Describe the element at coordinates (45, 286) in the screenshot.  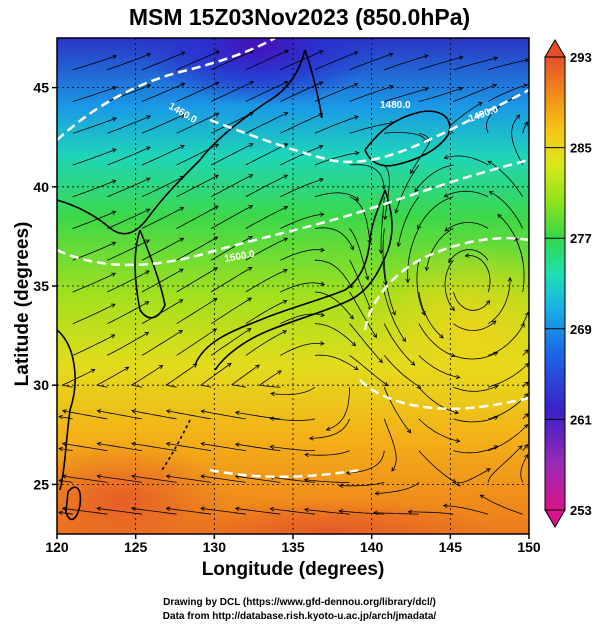
I see `y-axis-ticks: 25 30 35 40 45` at that location.